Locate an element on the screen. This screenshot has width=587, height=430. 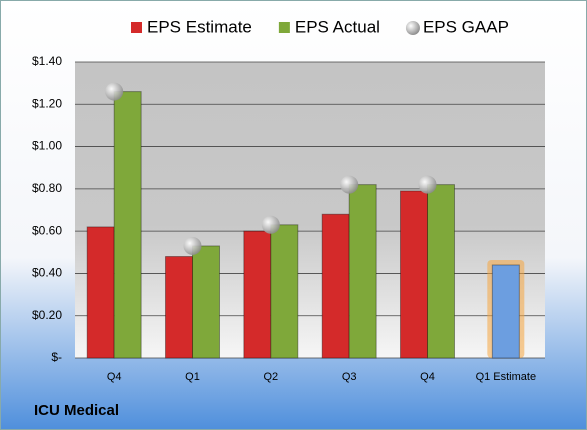
y-tick-label: $1.20 is located at coordinates (47, 103).